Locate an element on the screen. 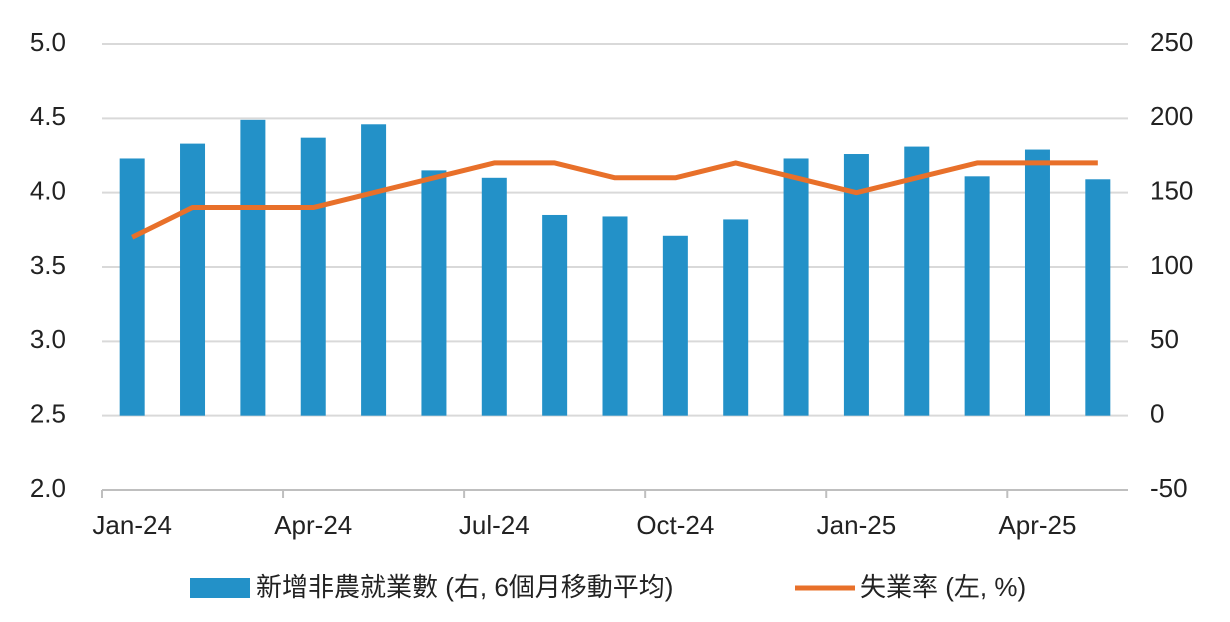 Image resolution: width=1230 pixels, height=622 pixels. line is located at coordinates (614, 200).